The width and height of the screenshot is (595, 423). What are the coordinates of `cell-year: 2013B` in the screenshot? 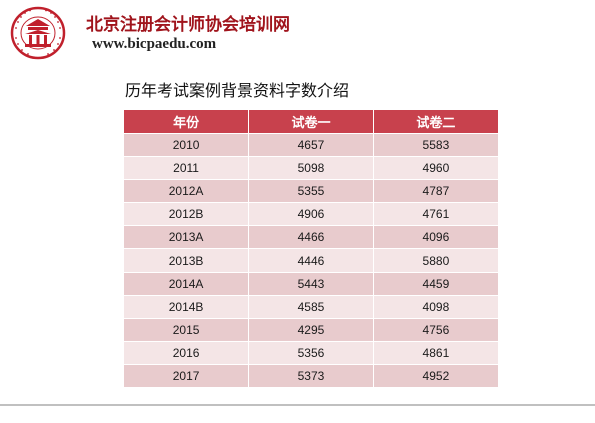 It's located at (186, 260).